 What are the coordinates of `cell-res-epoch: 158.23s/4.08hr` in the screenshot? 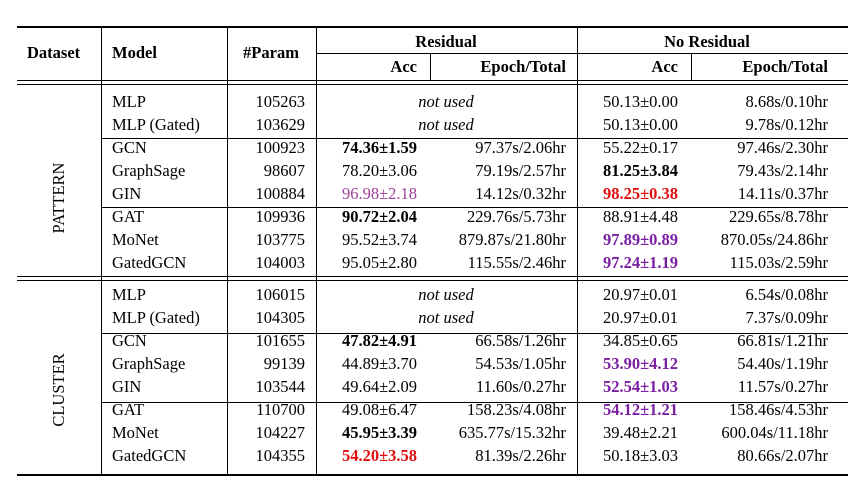 It's located at (516, 409).